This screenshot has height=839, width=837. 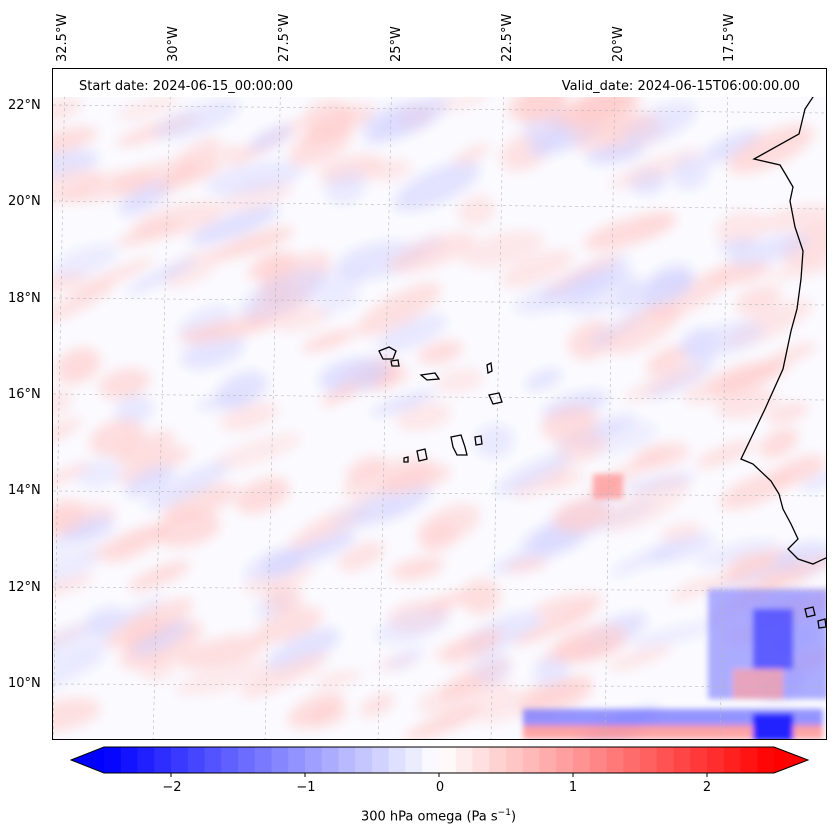 I want to click on meridian-20w, so click(x=610, y=404).